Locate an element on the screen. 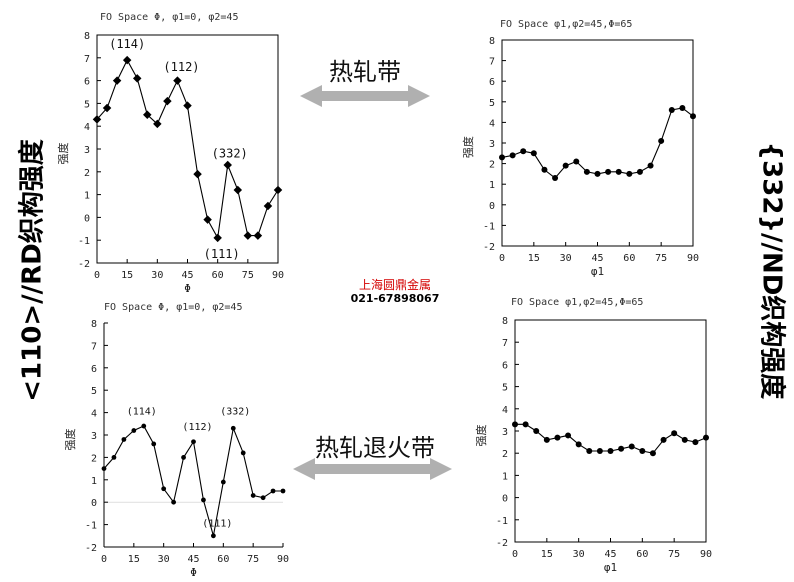  y-tick-label: 3 is located at coordinates (492, 144).